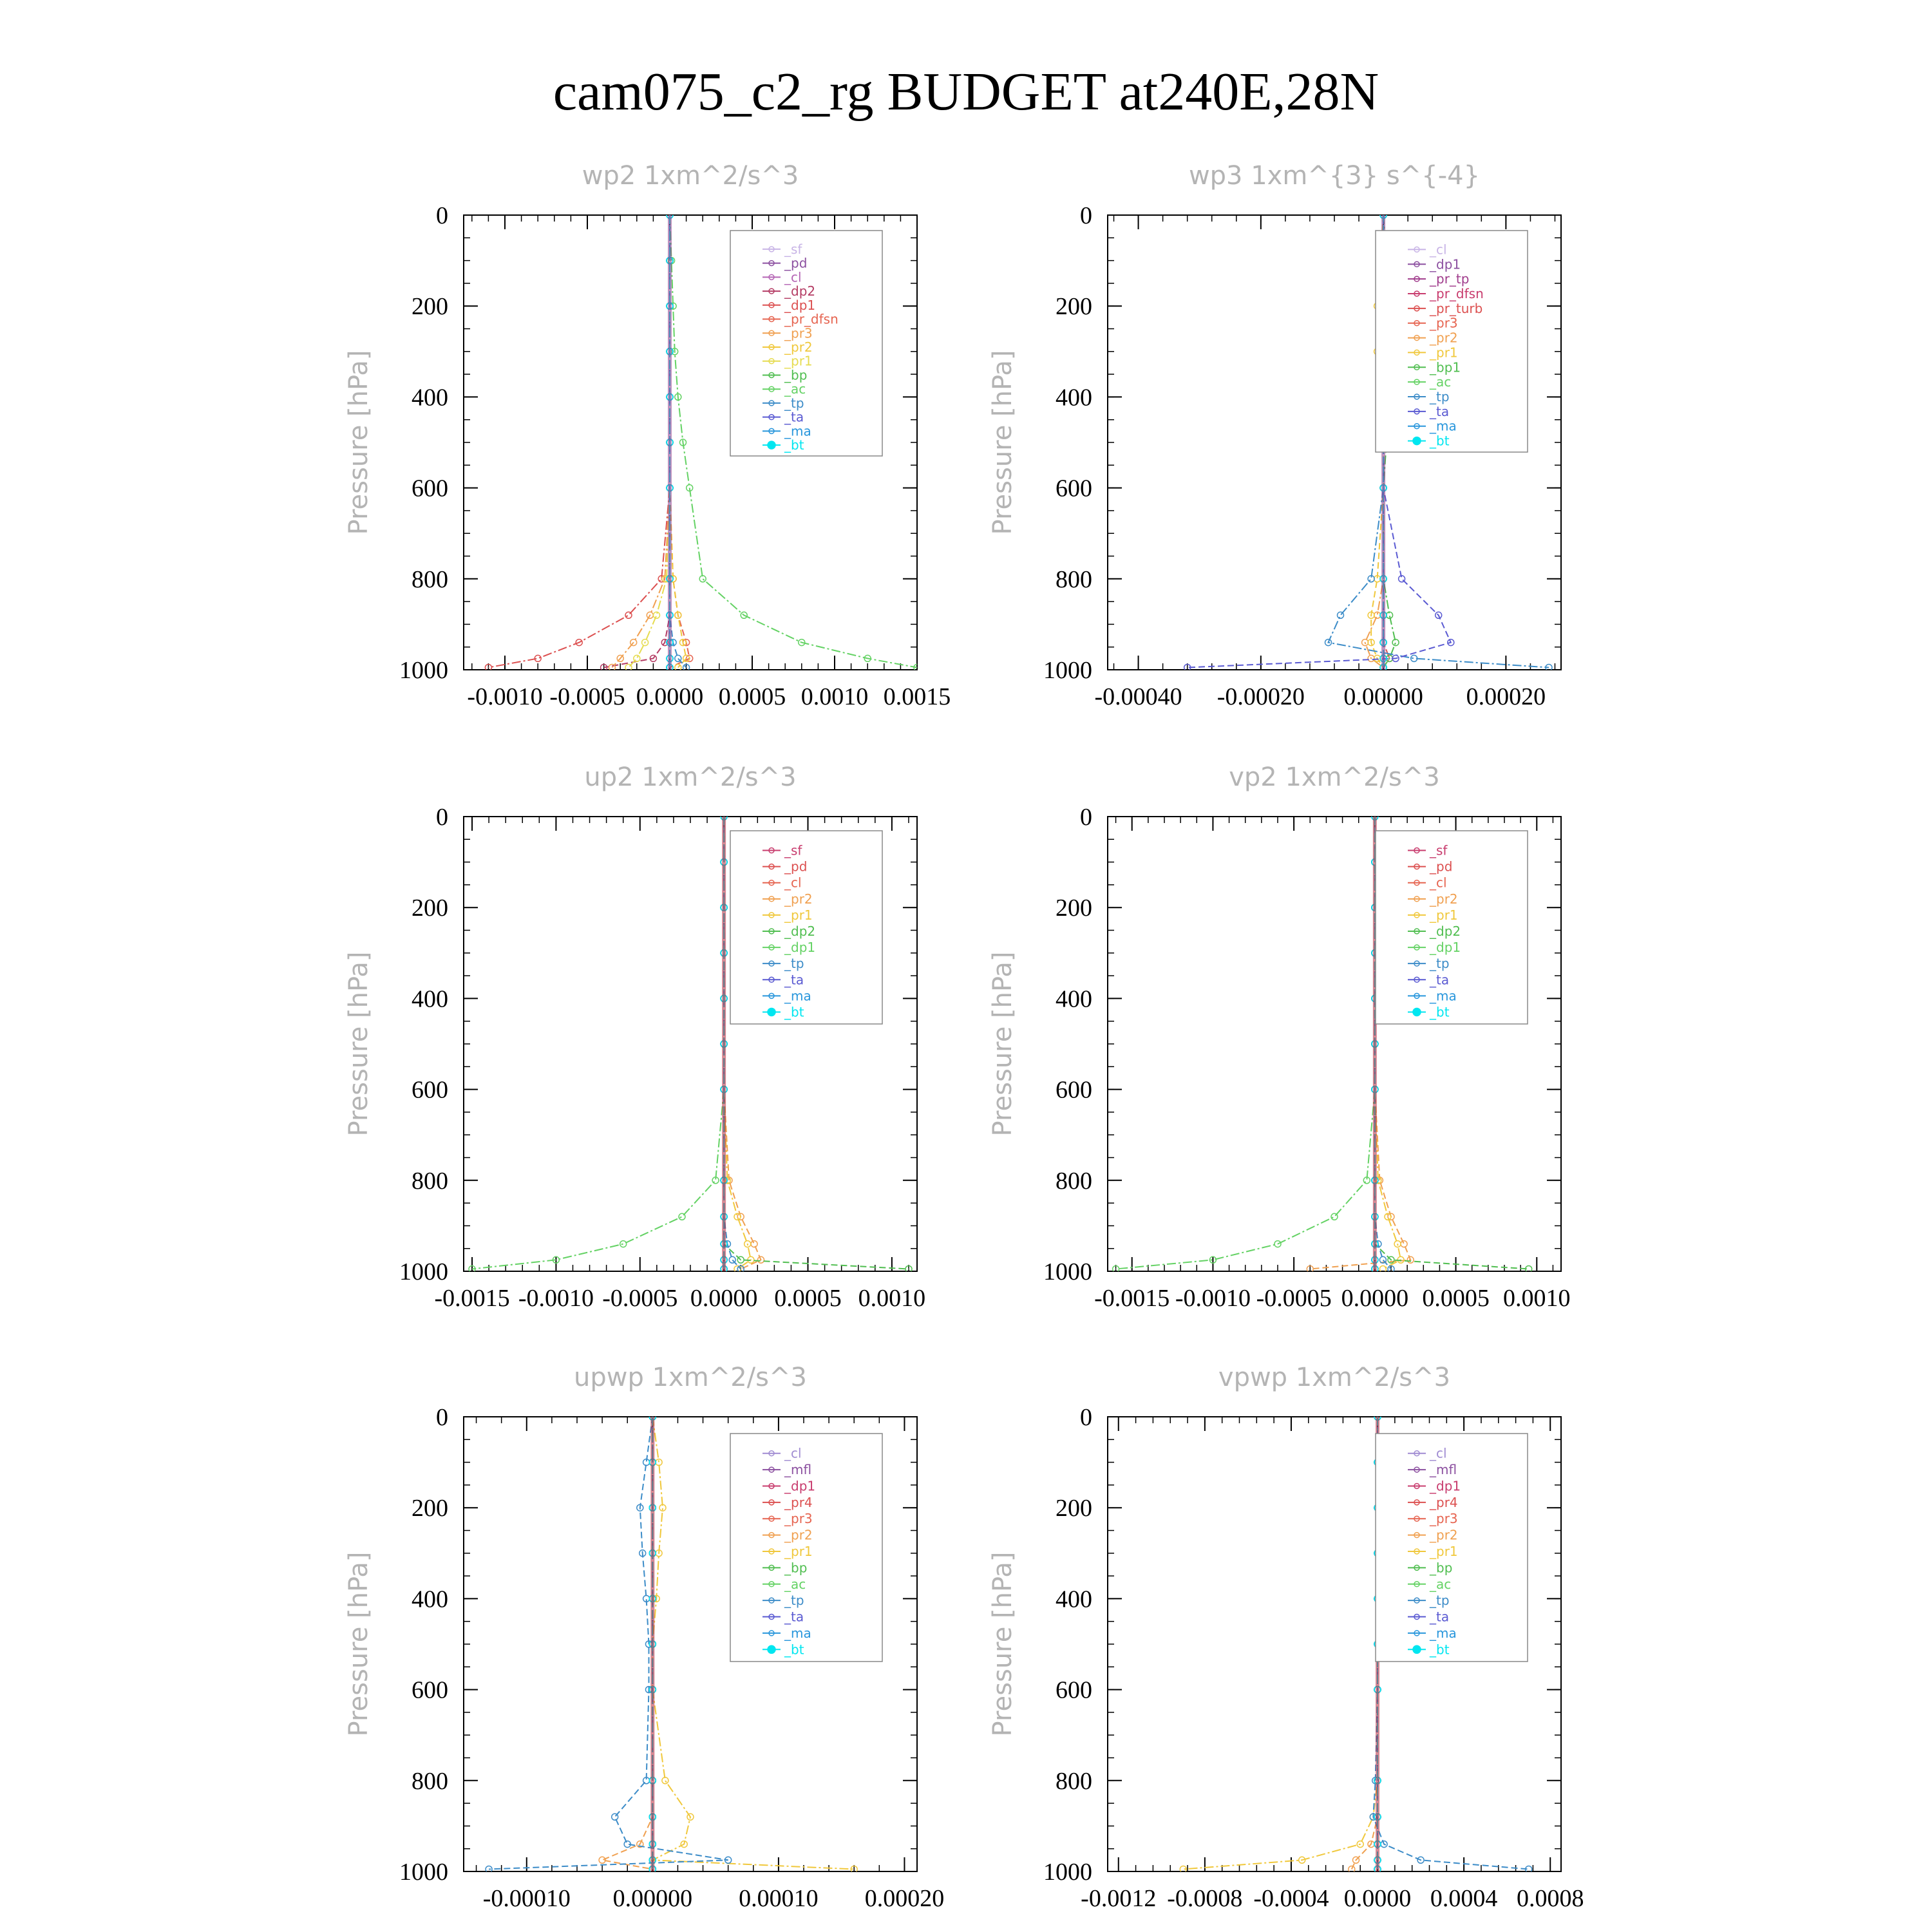  What do you see at coordinates (917, 696) in the screenshot?
I see `x-tick-label: 0.0015` at bounding box center [917, 696].